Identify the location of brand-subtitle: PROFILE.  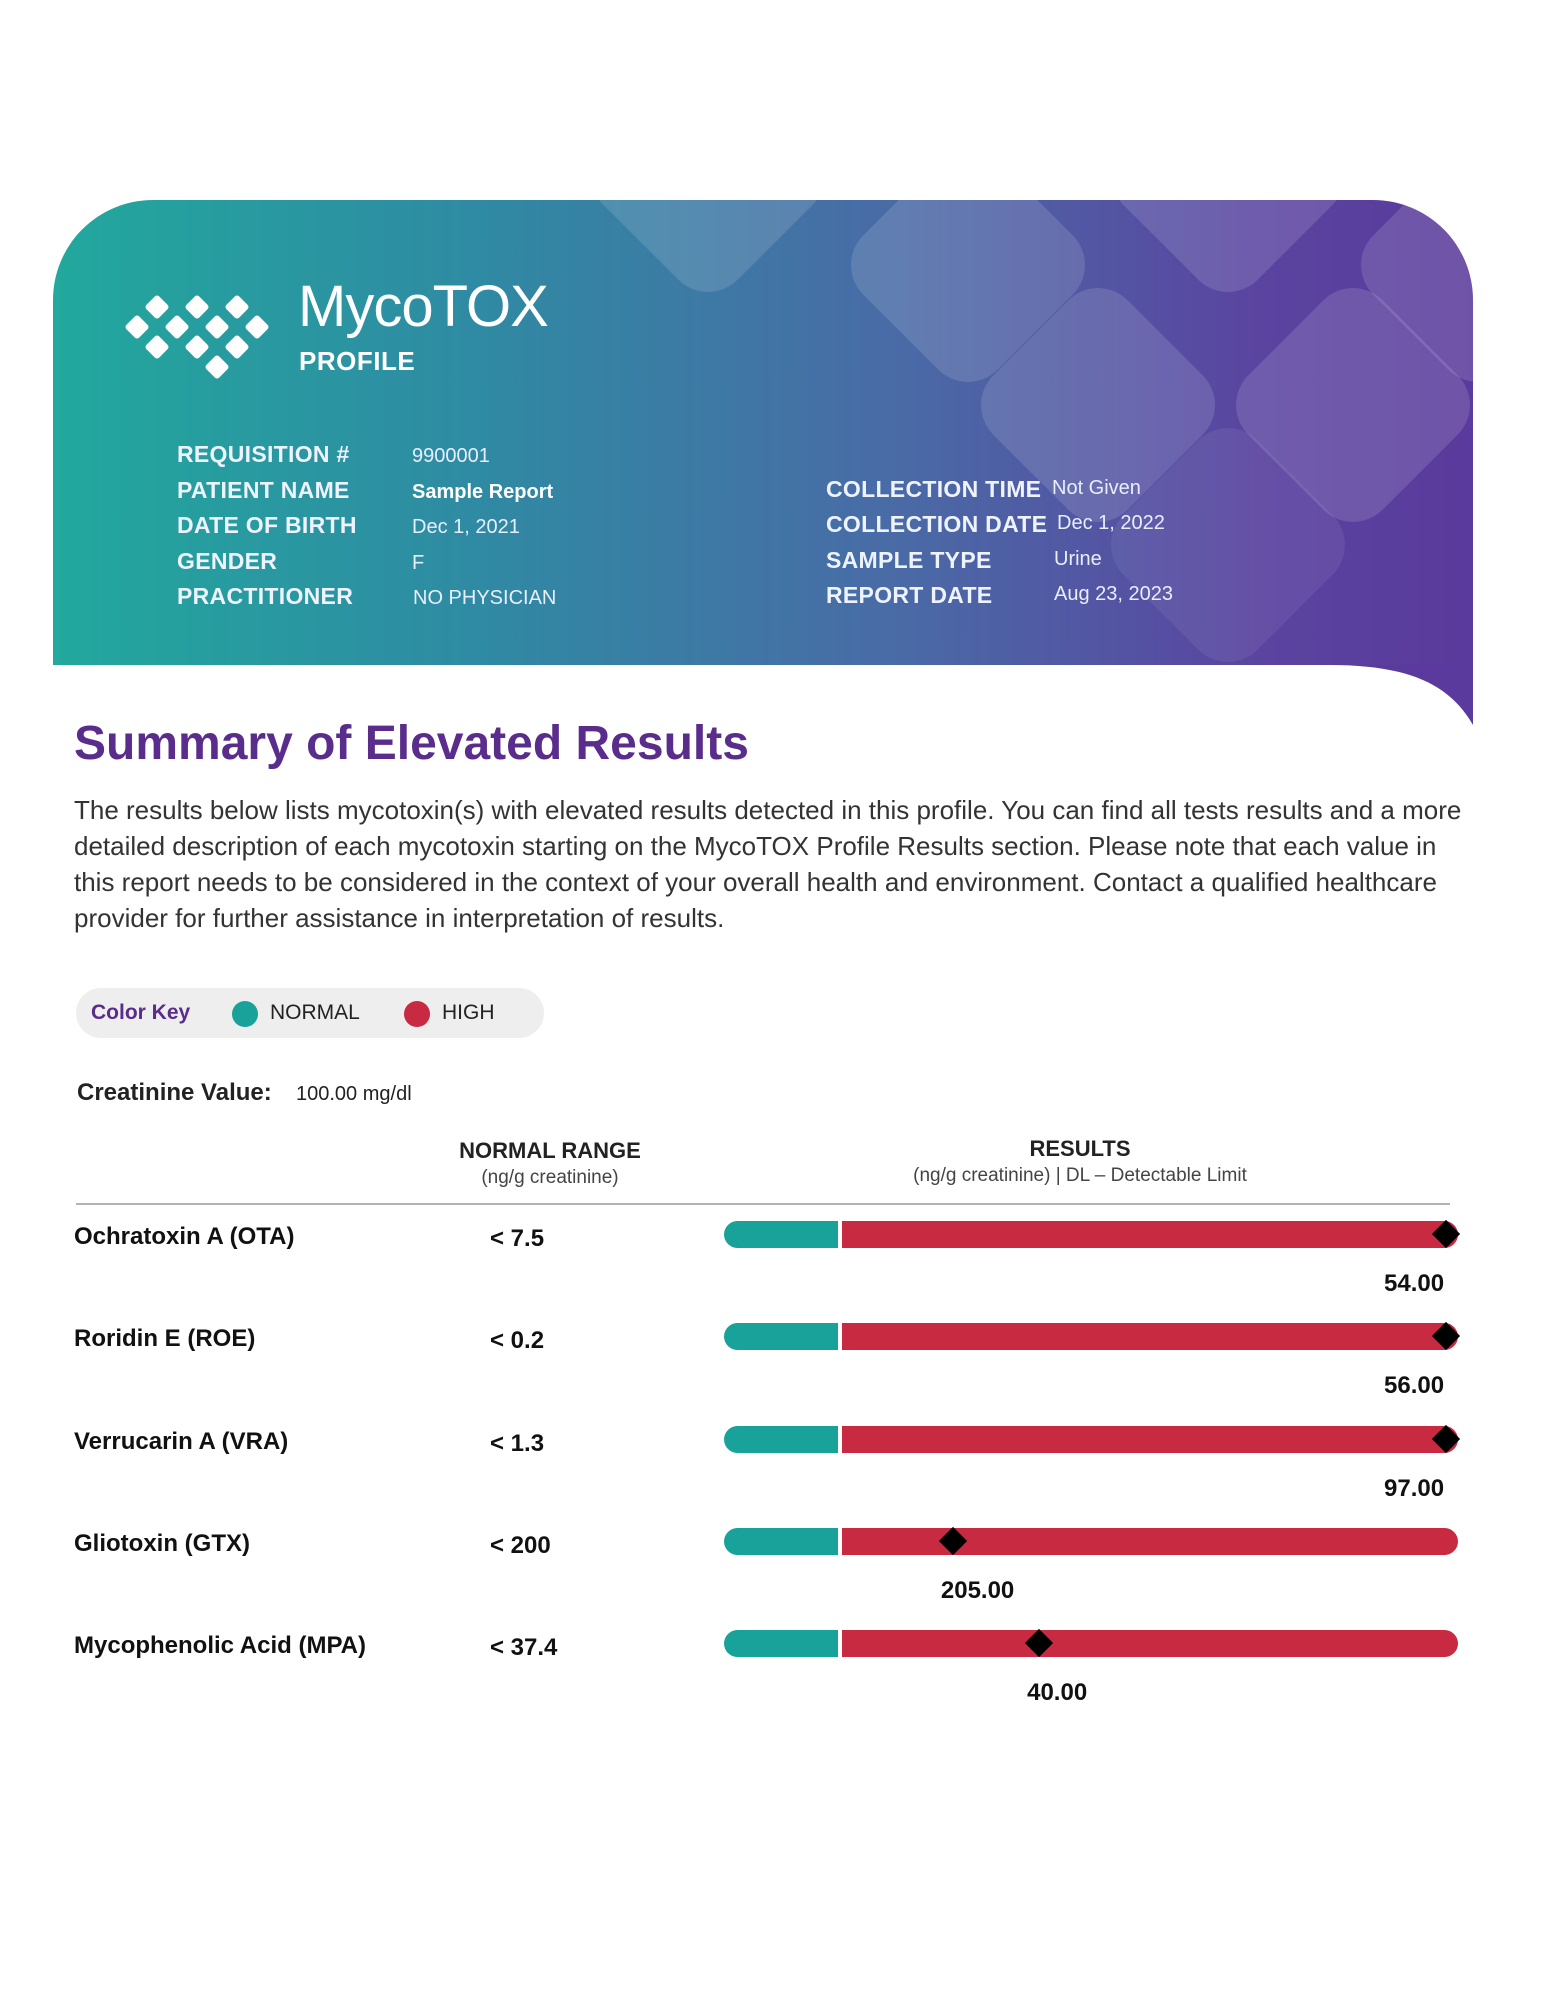
(357, 361).